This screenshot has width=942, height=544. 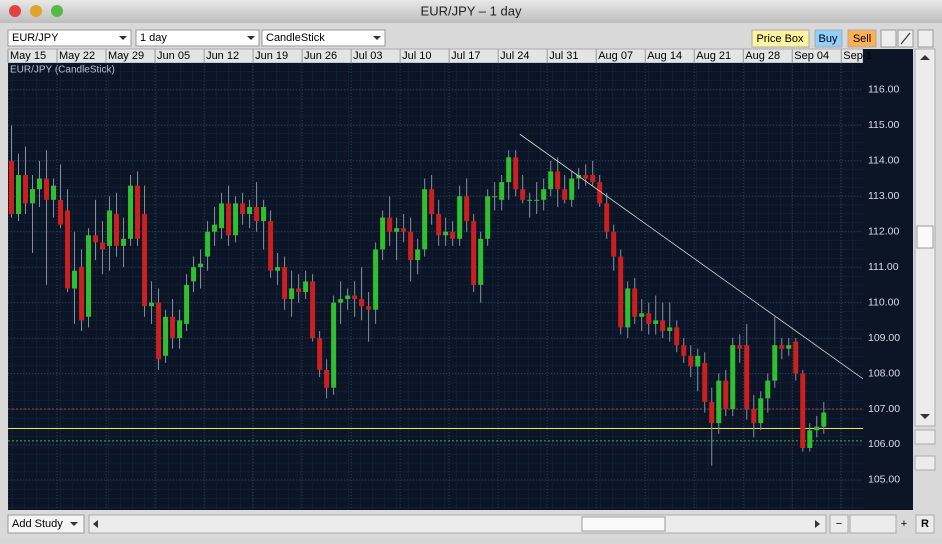 What do you see at coordinates (925, 524) in the screenshot?
I see `reset-button` at bounding box center [925, 524].